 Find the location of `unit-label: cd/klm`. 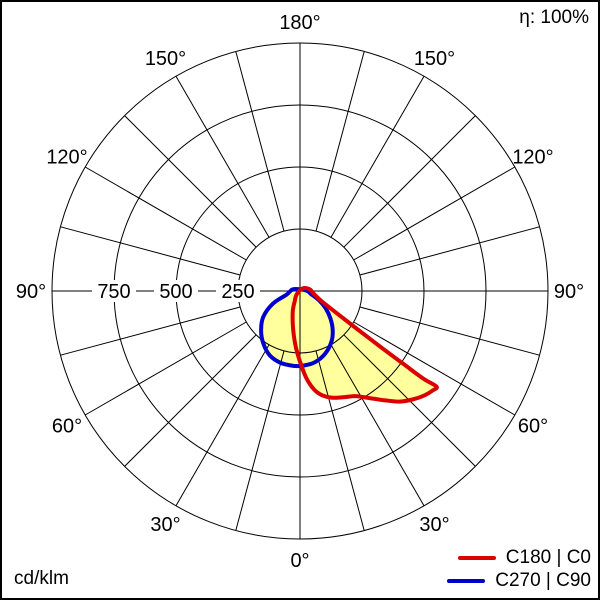

unit-label: cd/klm is located at coordinates (41, 578).